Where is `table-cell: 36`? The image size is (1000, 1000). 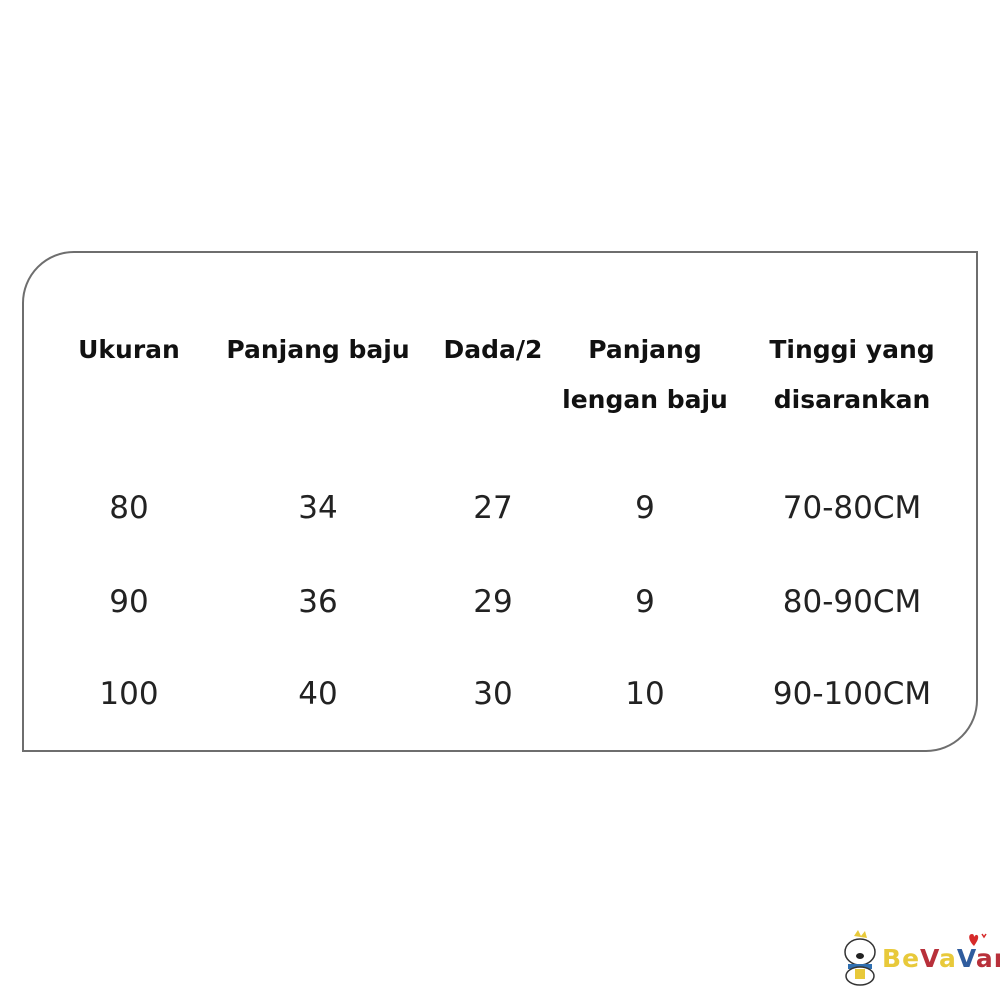 table-cell: 36 is located at coordinates (318, 602).